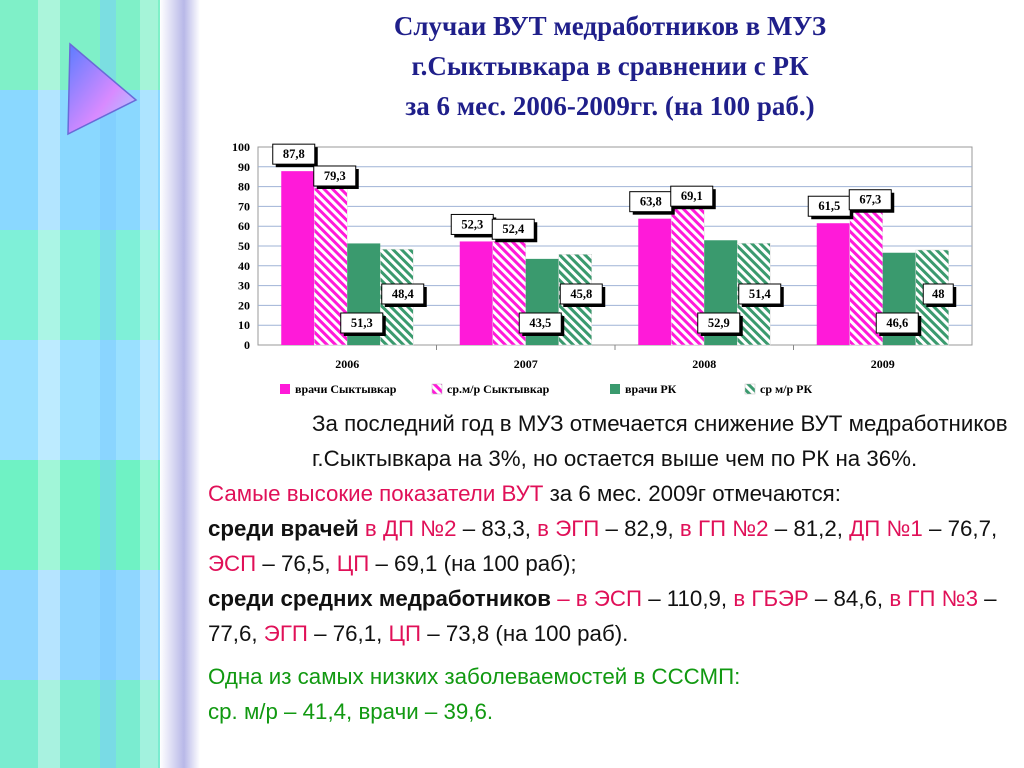 This screenshot has height=768, width=1024. I want to click on y-tick-label: 40, so click(244, 266).